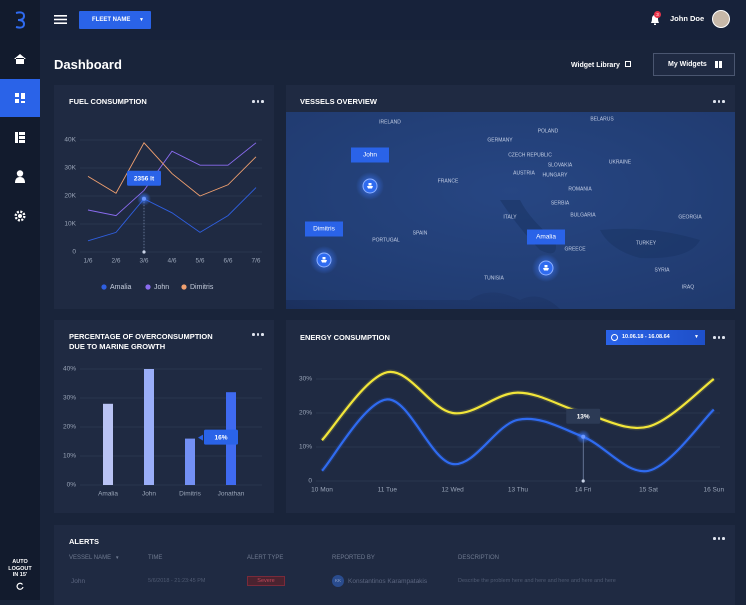 The height and width of the screenshot is (605, 746). What do you see at coordinates (149, 427) in the screenshot?
I see `bar` at bounding box center [149, 427].